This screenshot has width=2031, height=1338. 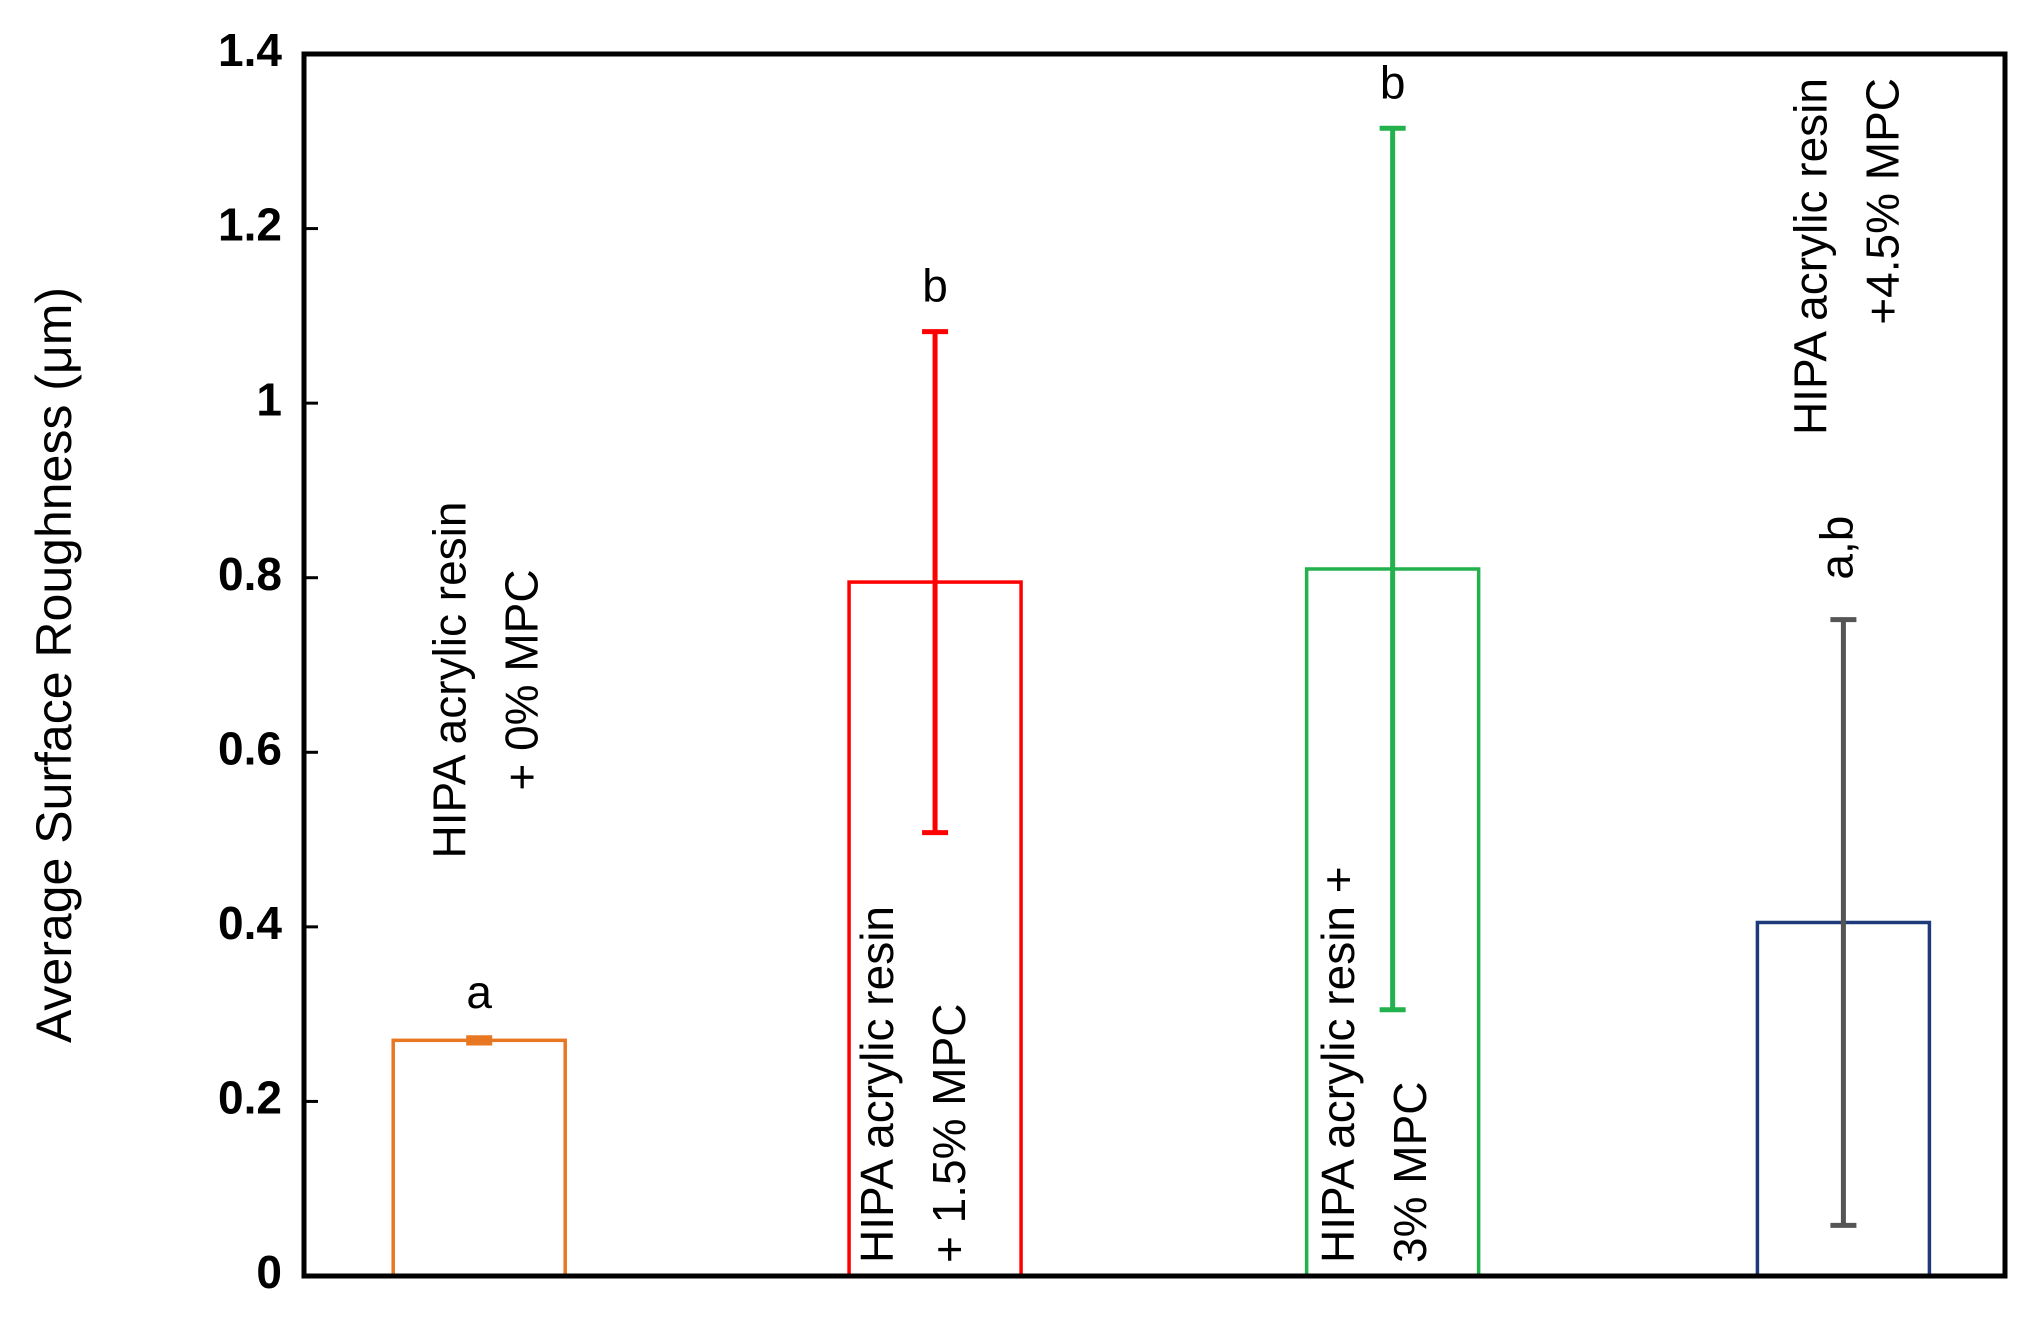 I want to click on y-tick-label: 1.4, so click(x=250, y=50).